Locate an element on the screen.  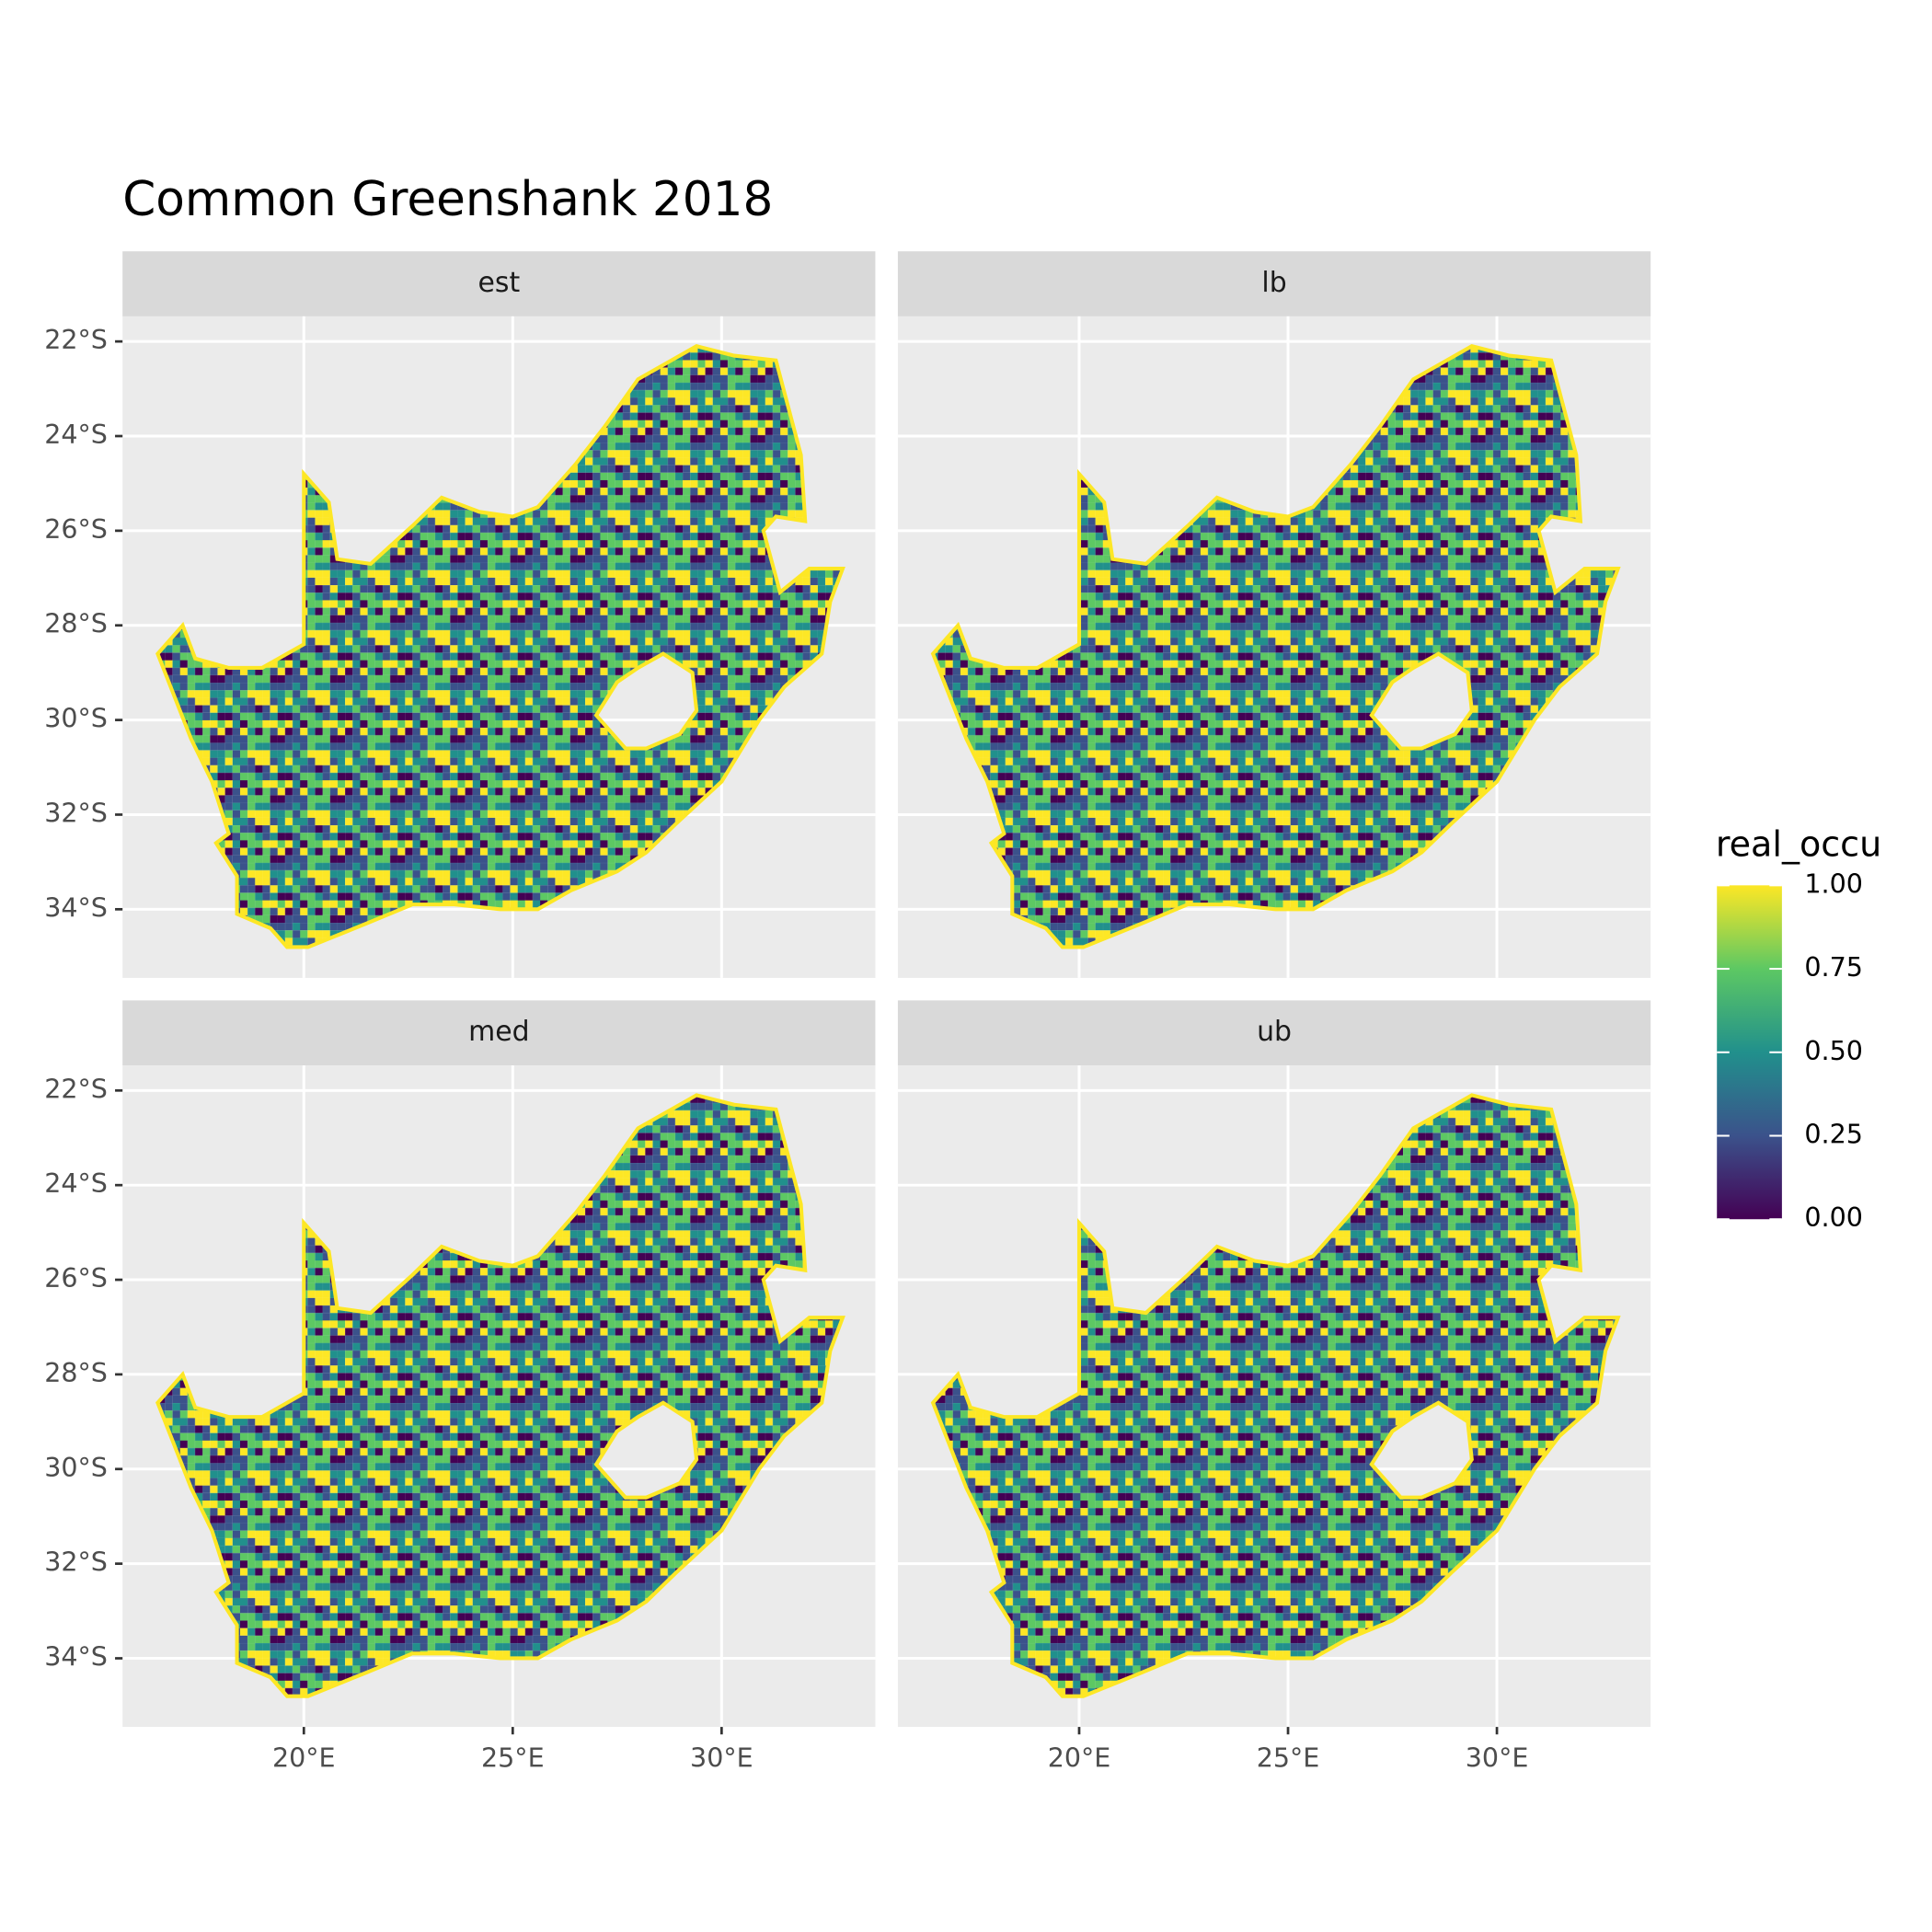
legend-tick-label: 1.00 is located at coordinates (1833, 883).